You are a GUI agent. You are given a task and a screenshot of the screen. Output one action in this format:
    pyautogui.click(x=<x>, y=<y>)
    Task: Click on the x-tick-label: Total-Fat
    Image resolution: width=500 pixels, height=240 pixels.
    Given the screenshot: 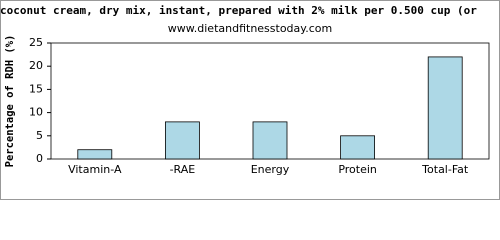 What is the action you would take?
    pyautogui.click(x=445, y=169)
    